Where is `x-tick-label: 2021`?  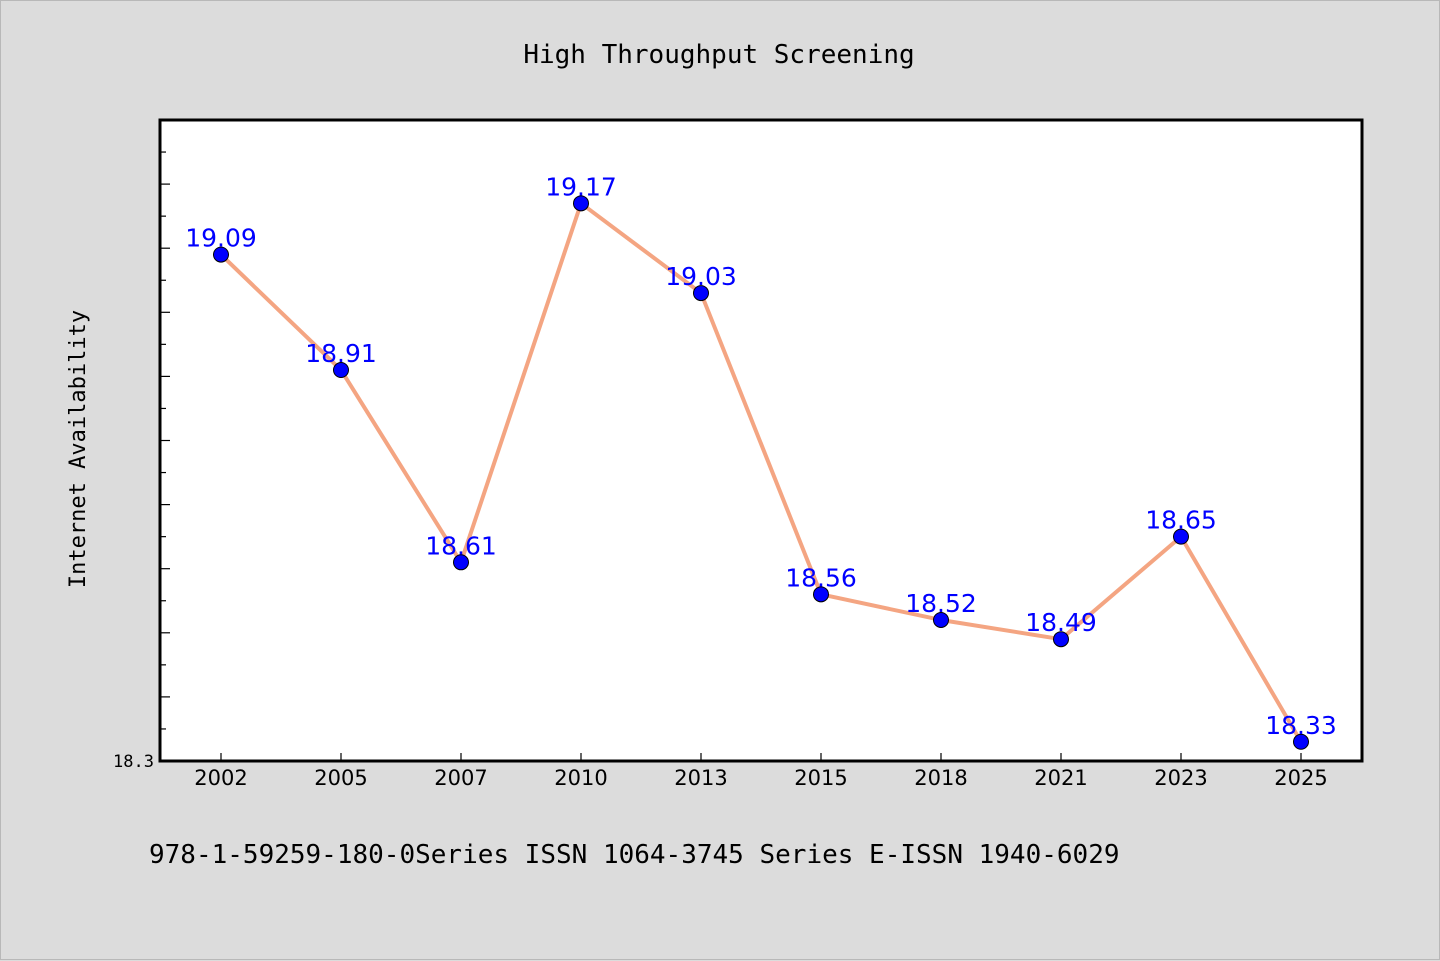 x-tick-label: 2021 is located at coordinates (1060, 778).